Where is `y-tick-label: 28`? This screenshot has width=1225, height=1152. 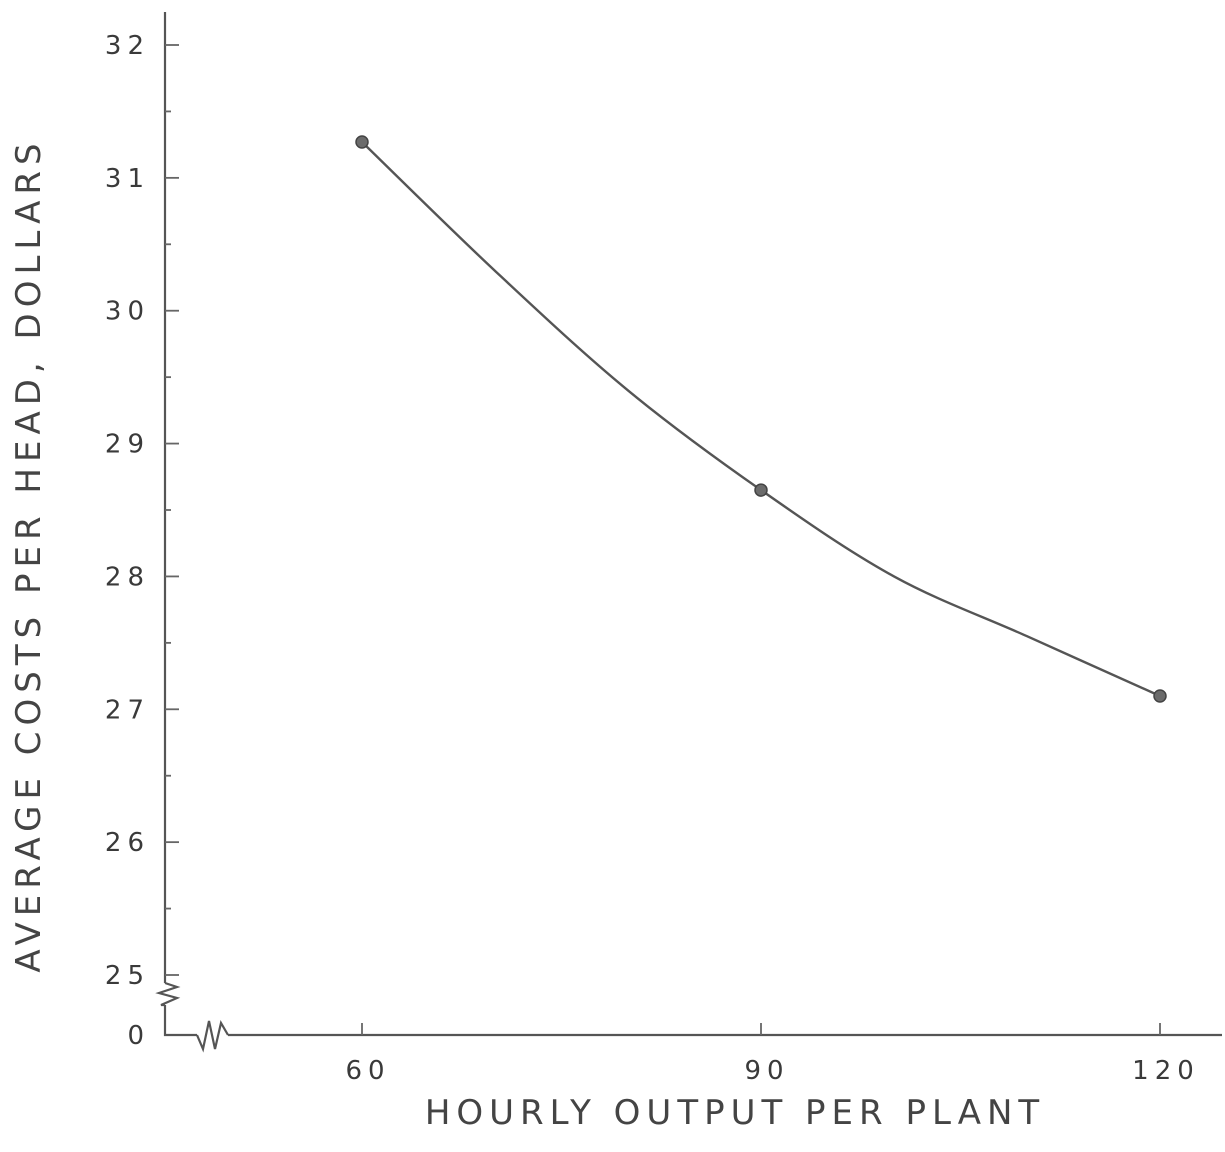 y-tick-label: 28 is located at coordinates (127, 577).